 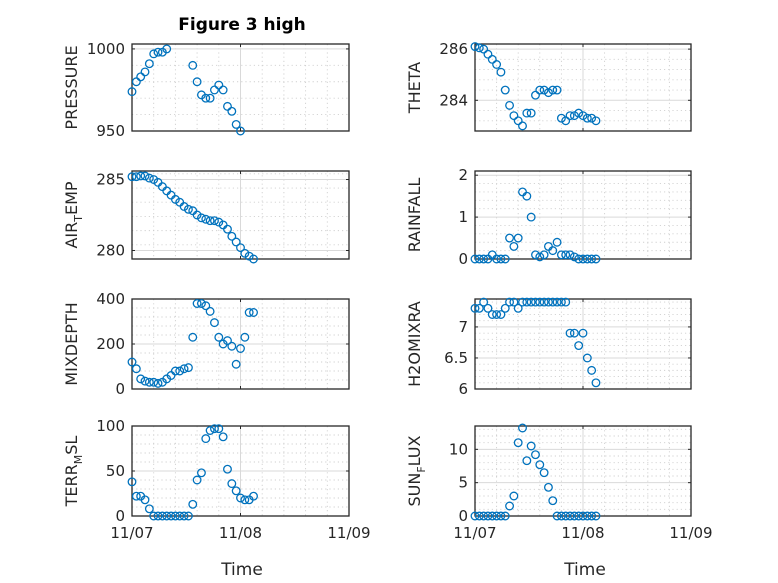 I want to click on y-axis-label-subscript: T, so click(x=78, y=219).